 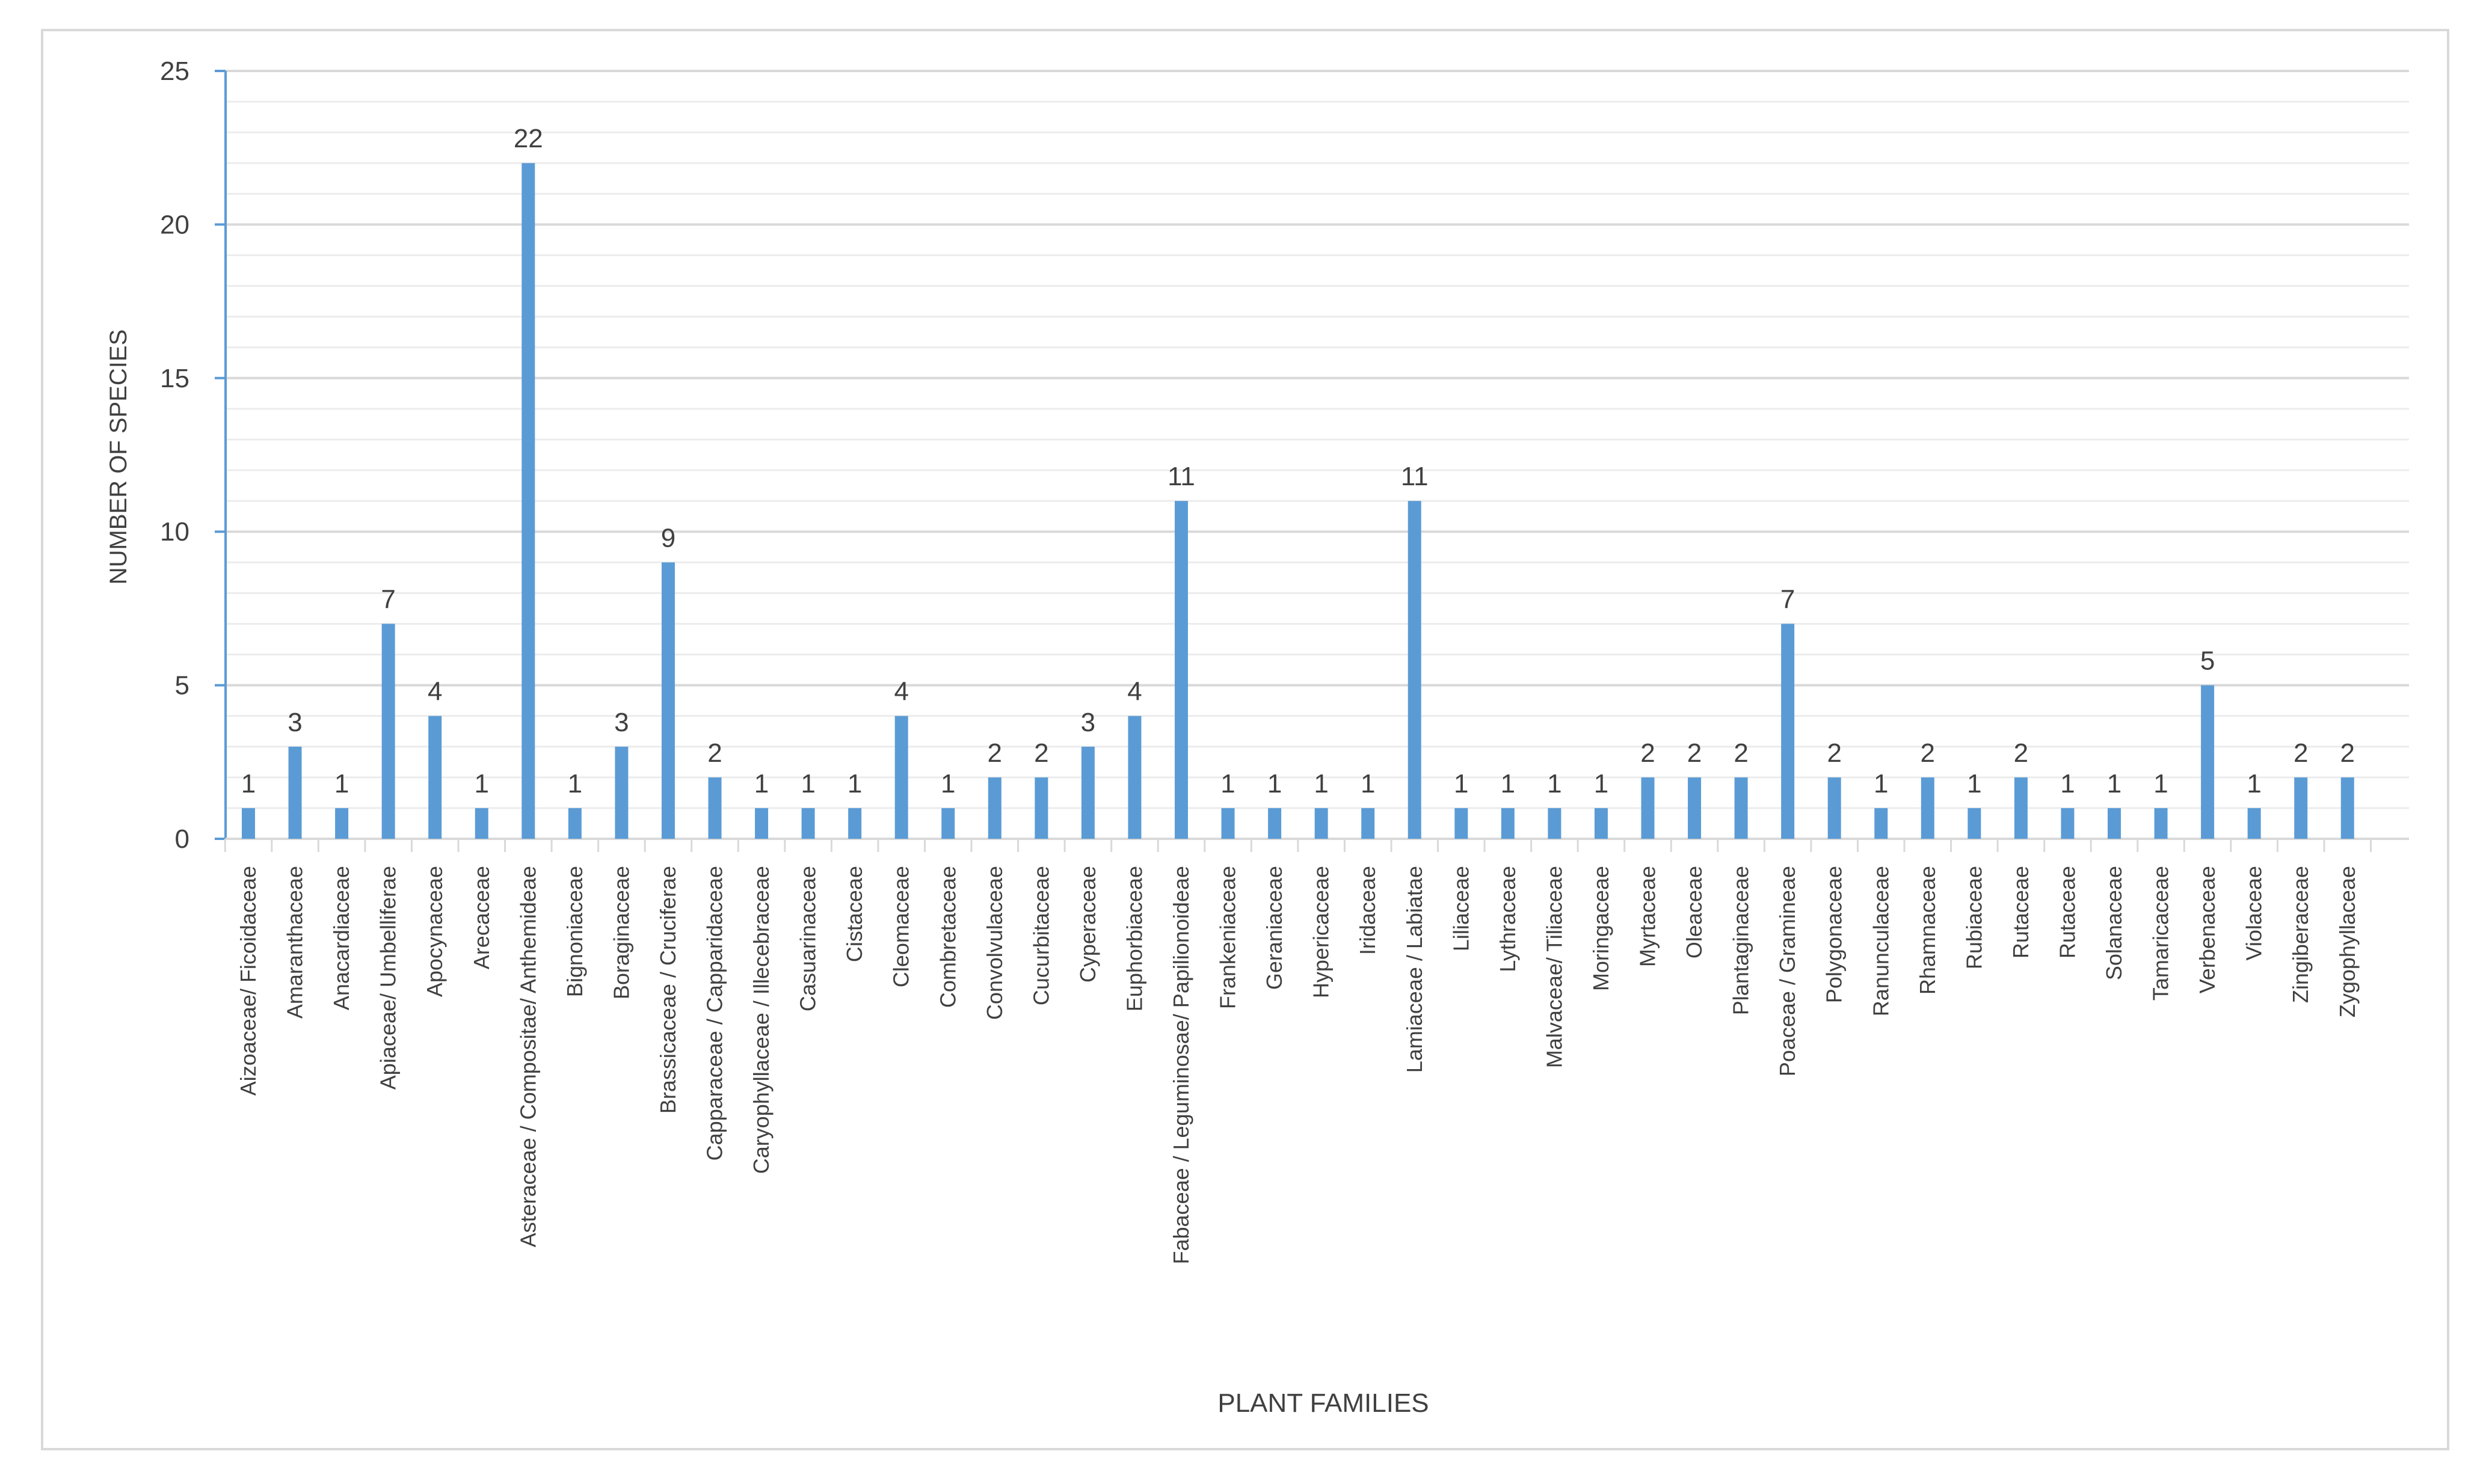 I want to click on data-label: 22, so click(x=528, y=138).